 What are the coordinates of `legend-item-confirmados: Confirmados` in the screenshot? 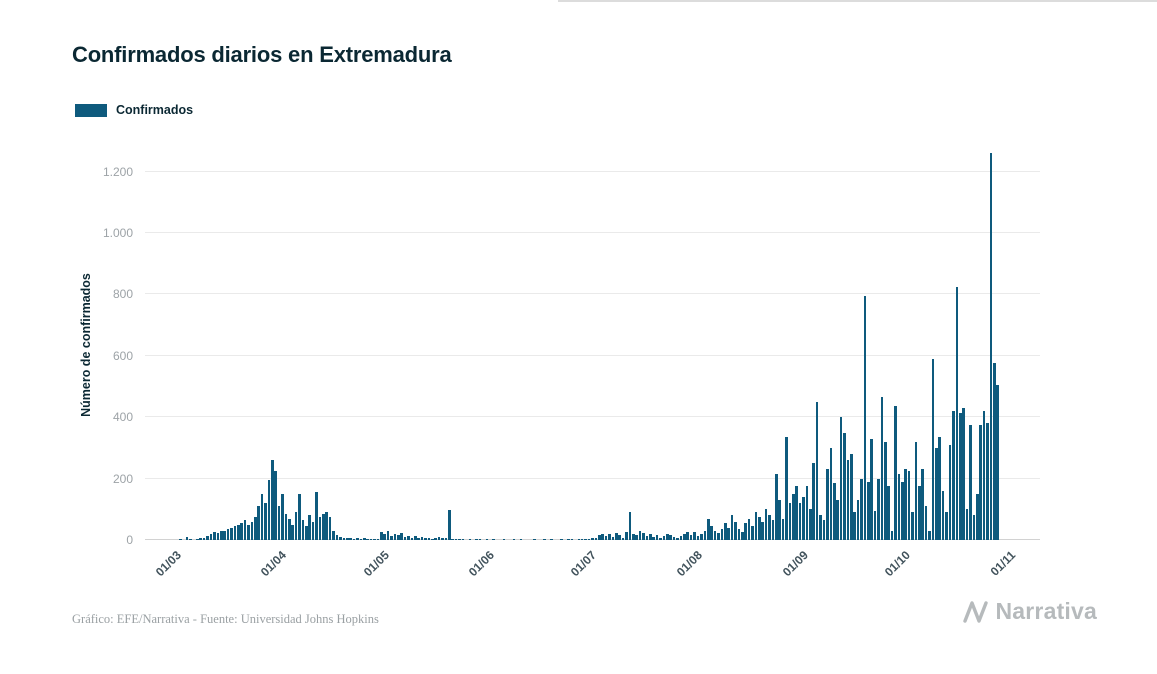 It's located at (134, 110).